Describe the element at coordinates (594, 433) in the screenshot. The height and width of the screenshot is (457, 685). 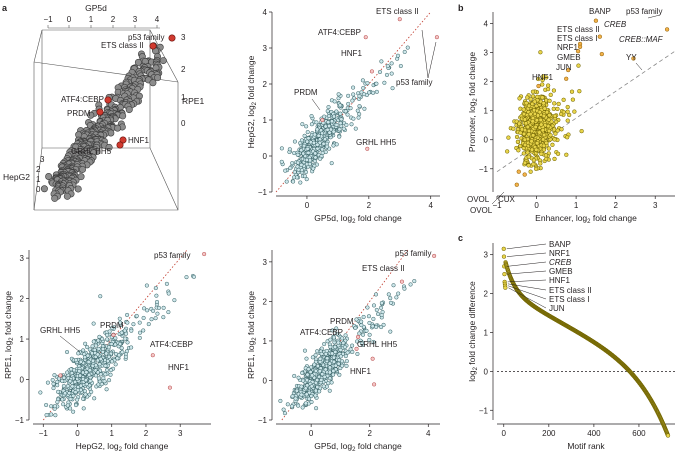
I see `x-tick-label: 400` at that location.